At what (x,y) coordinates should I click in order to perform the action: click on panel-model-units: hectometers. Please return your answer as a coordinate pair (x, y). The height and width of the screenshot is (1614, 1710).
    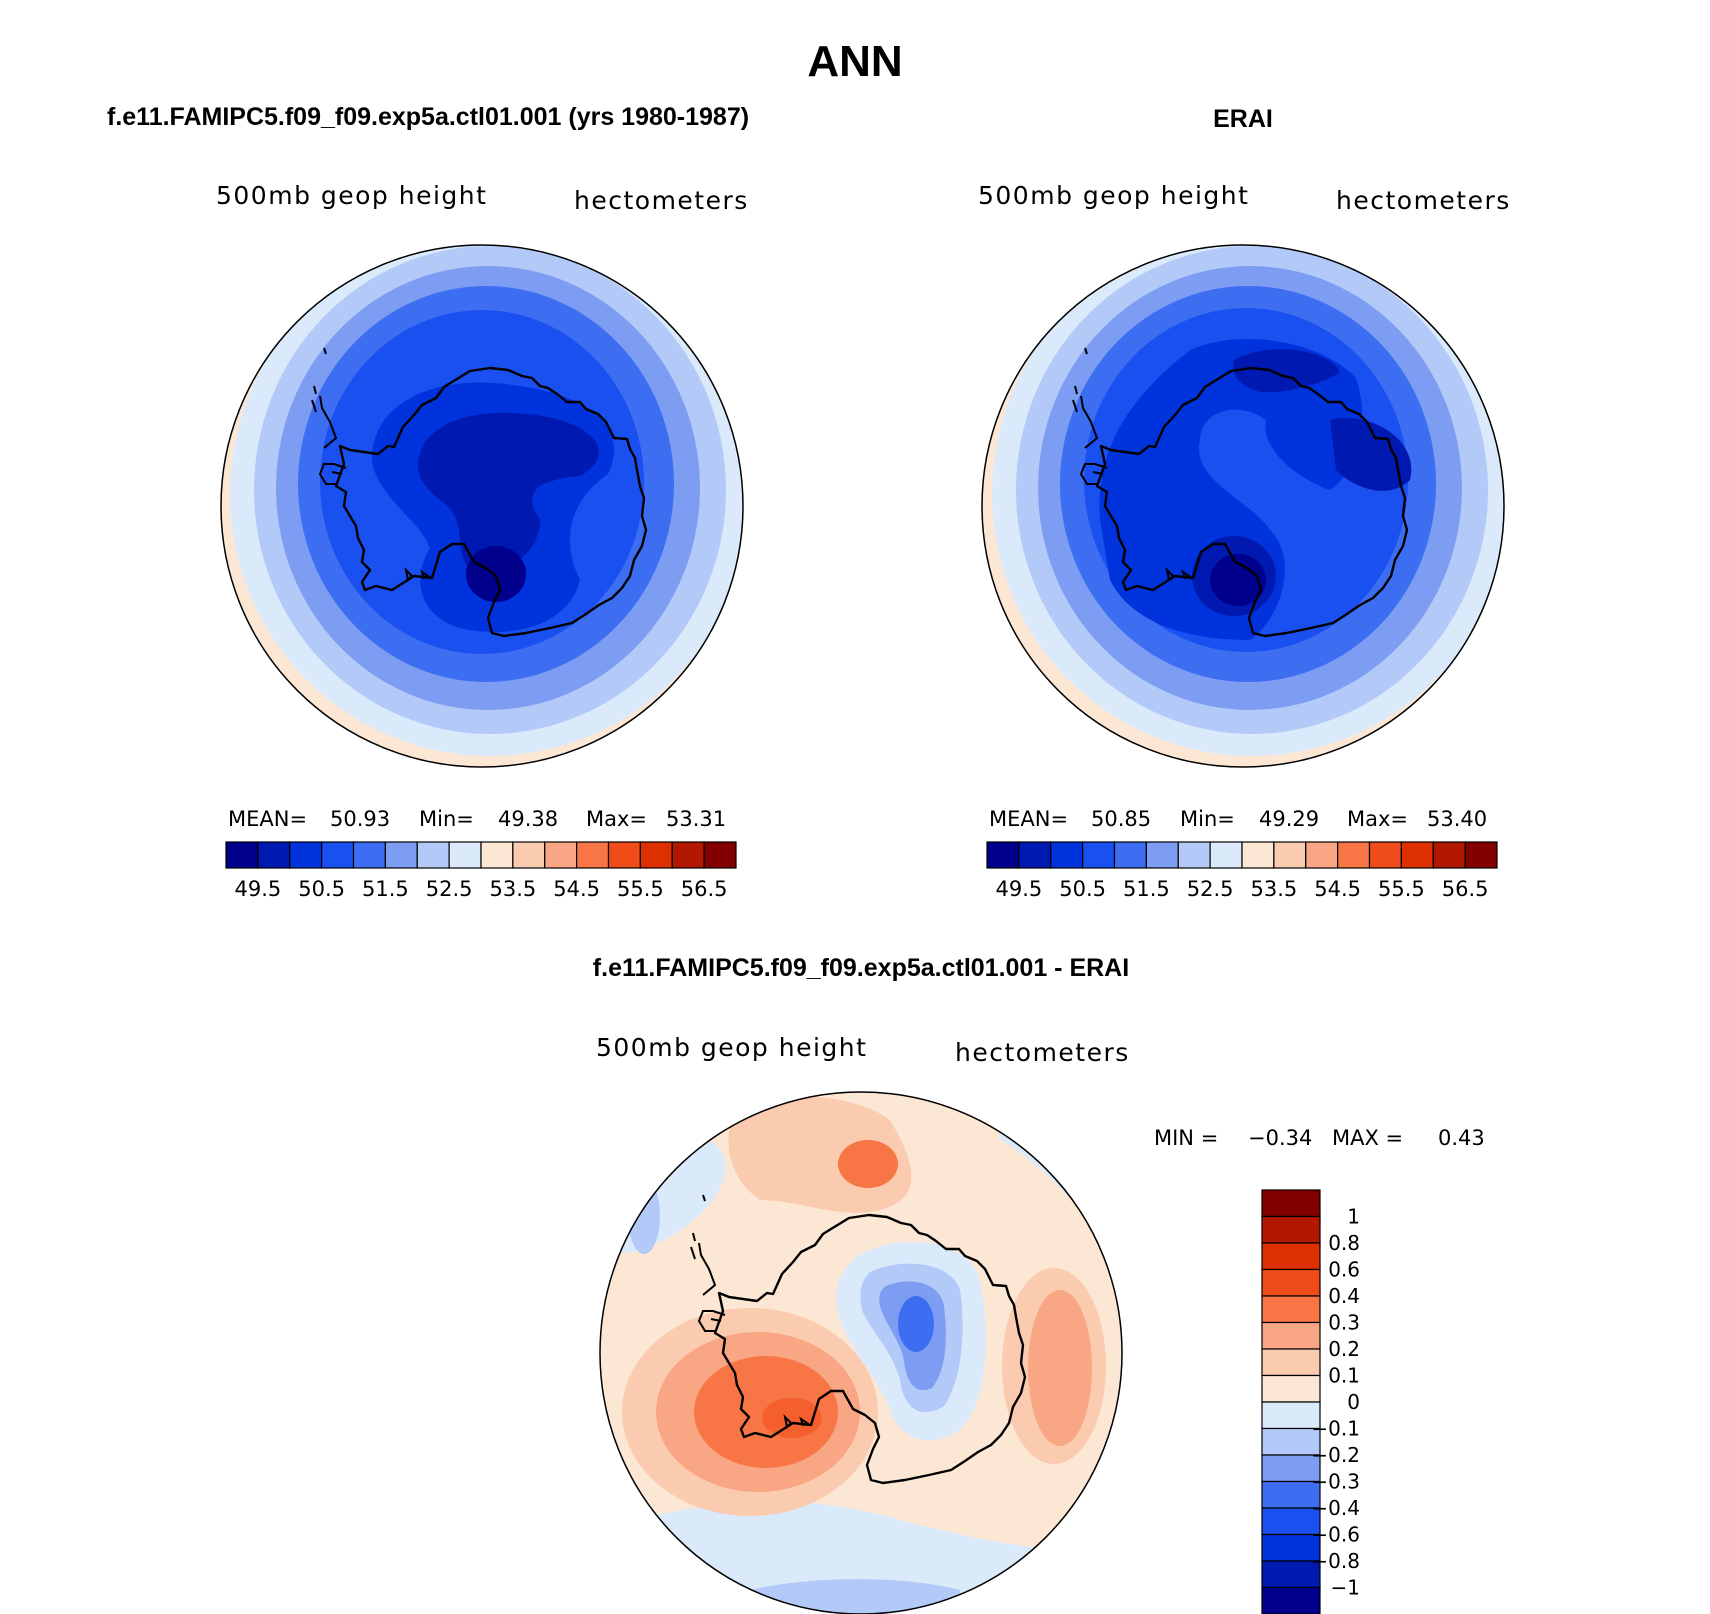
    Looking at the image, I should click on (661, 200).